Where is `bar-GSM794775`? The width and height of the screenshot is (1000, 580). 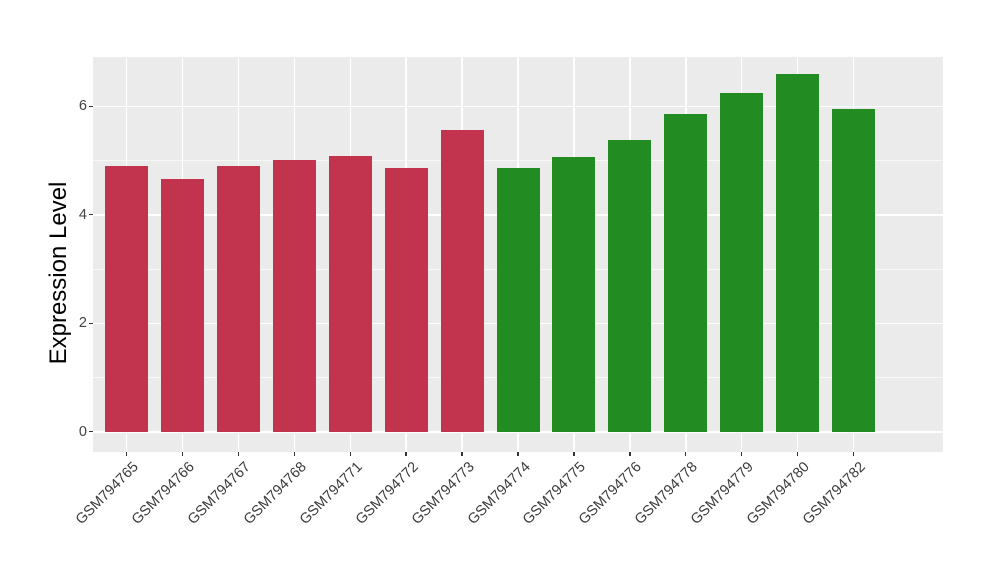
bar-GSM794775 is located at coordinates (574, 294).